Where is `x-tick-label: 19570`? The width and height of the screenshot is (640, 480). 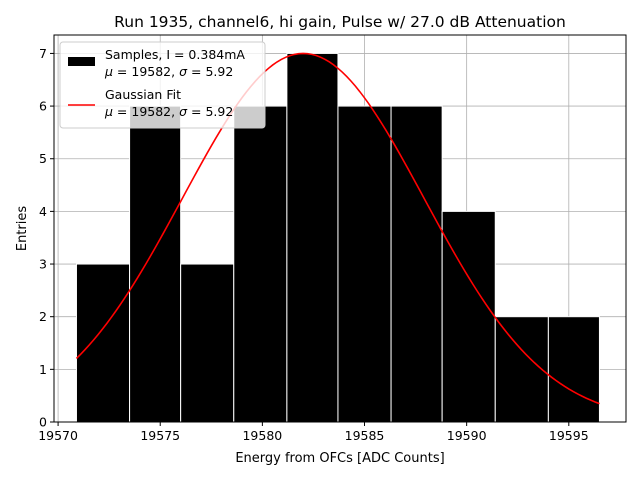 x-tick-label: 19570 is located at coordinates (58, 435).